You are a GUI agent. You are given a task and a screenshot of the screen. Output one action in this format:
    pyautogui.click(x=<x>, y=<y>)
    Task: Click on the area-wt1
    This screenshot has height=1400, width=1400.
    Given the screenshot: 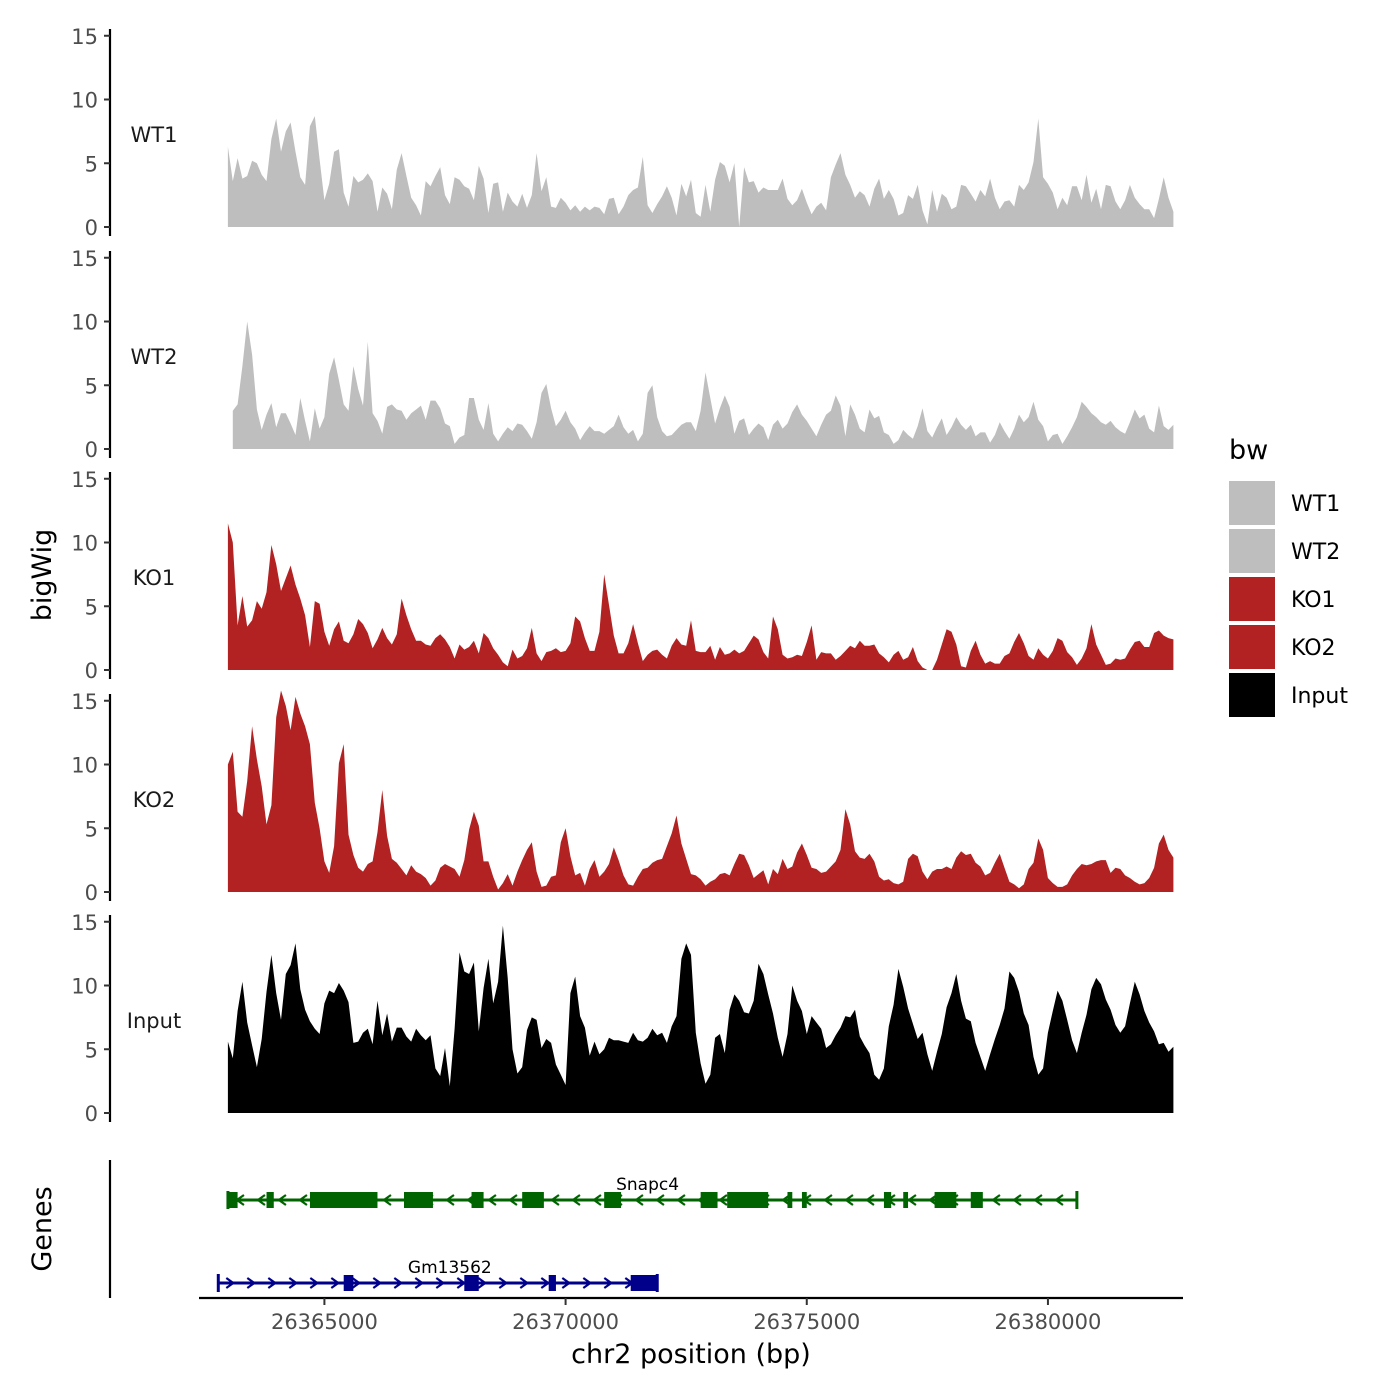 What is the action you would take?
    pyautogui.click(x=700, y=171)
    